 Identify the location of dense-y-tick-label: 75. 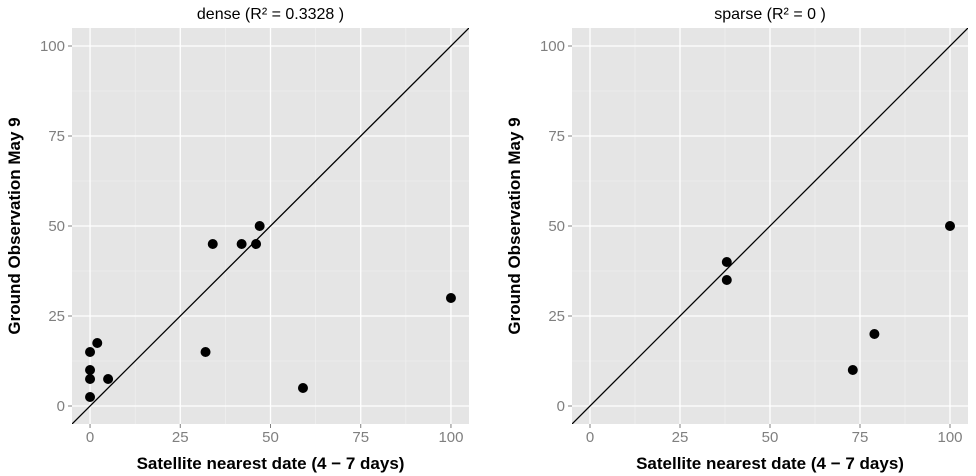
(56, 136).